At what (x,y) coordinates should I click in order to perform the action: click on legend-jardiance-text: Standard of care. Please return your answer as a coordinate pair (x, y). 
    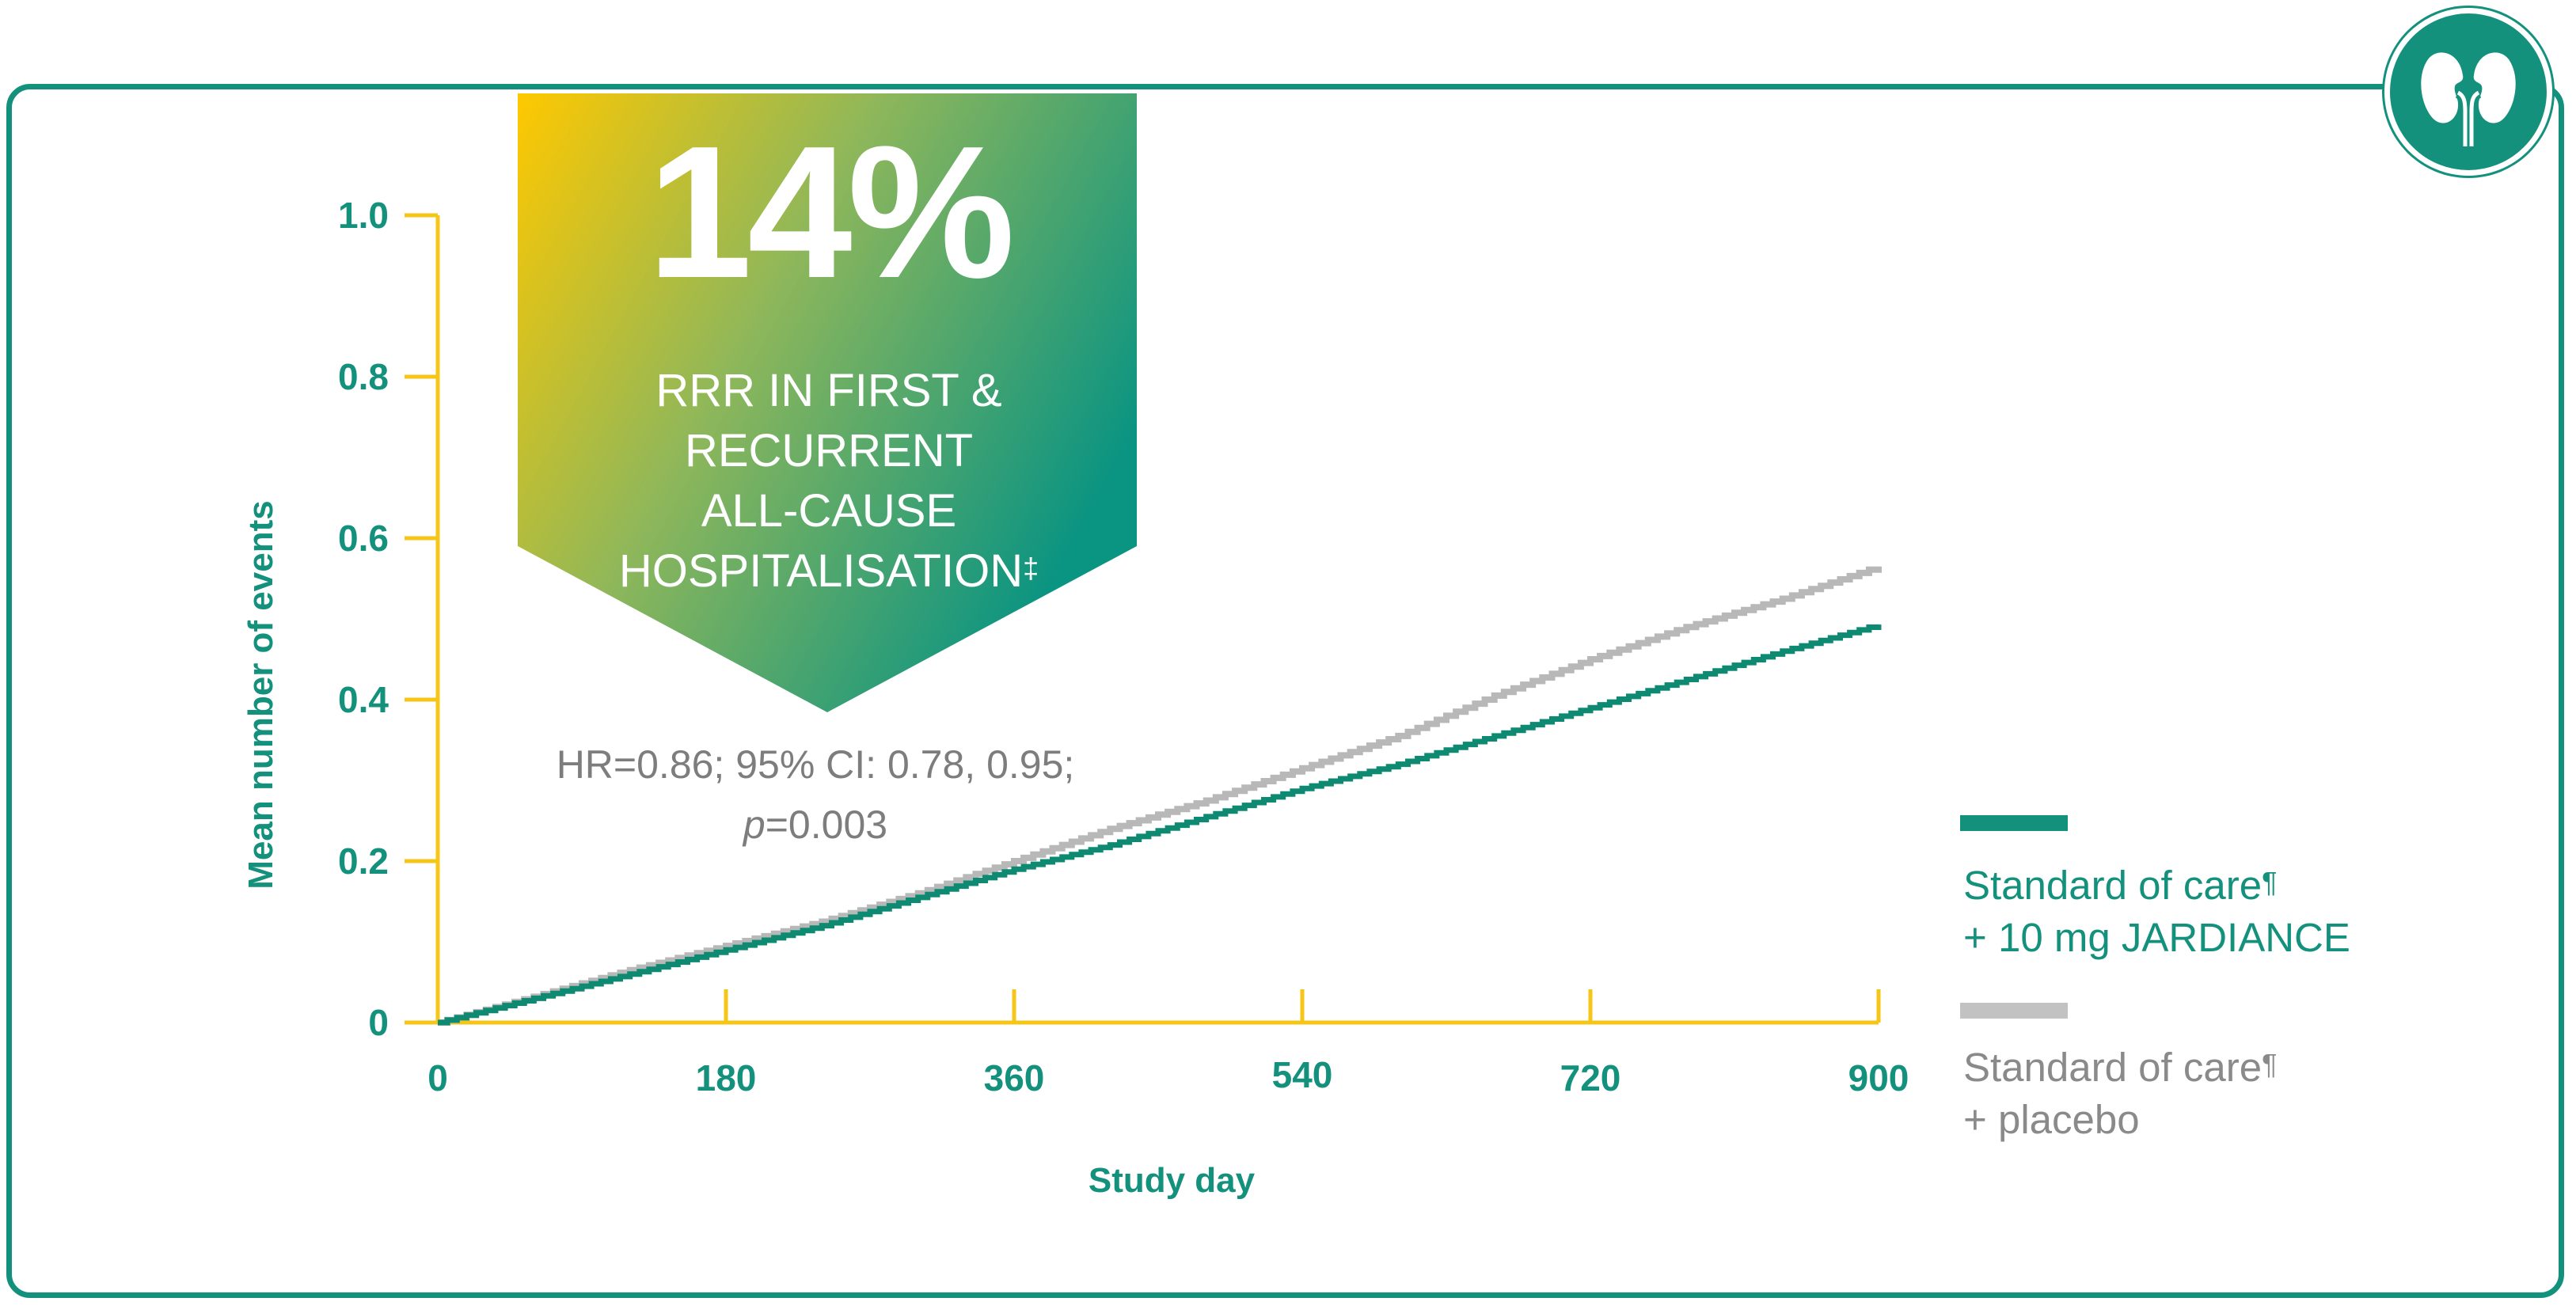
    Looking at the image, I should click on (2113, 885).